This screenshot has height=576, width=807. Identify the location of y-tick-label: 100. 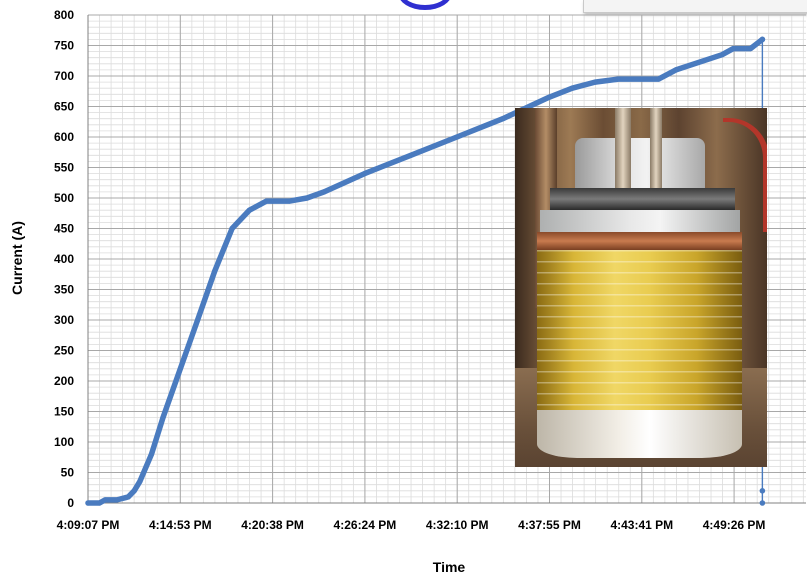
(64, 442).